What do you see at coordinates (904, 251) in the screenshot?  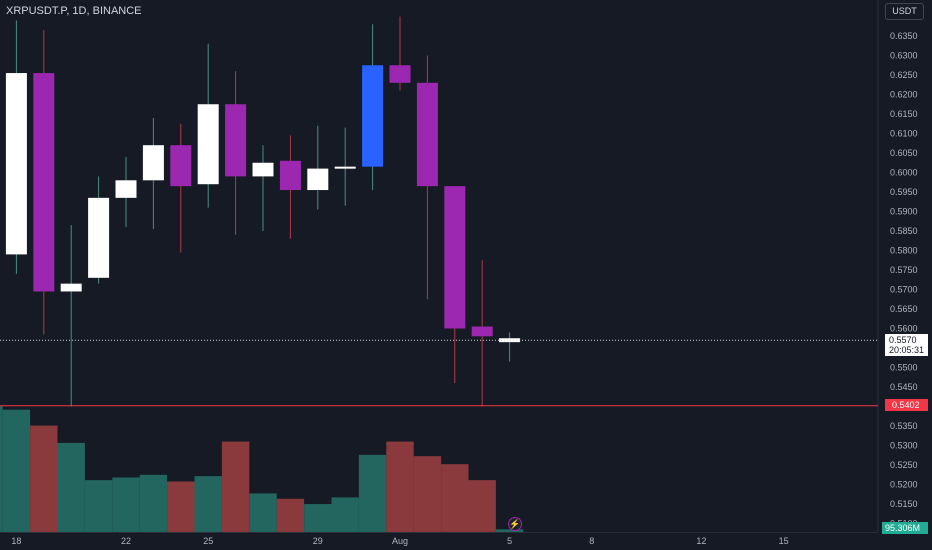 I see `y-tick-label: 0.5800` at bounding box center [904, 251].